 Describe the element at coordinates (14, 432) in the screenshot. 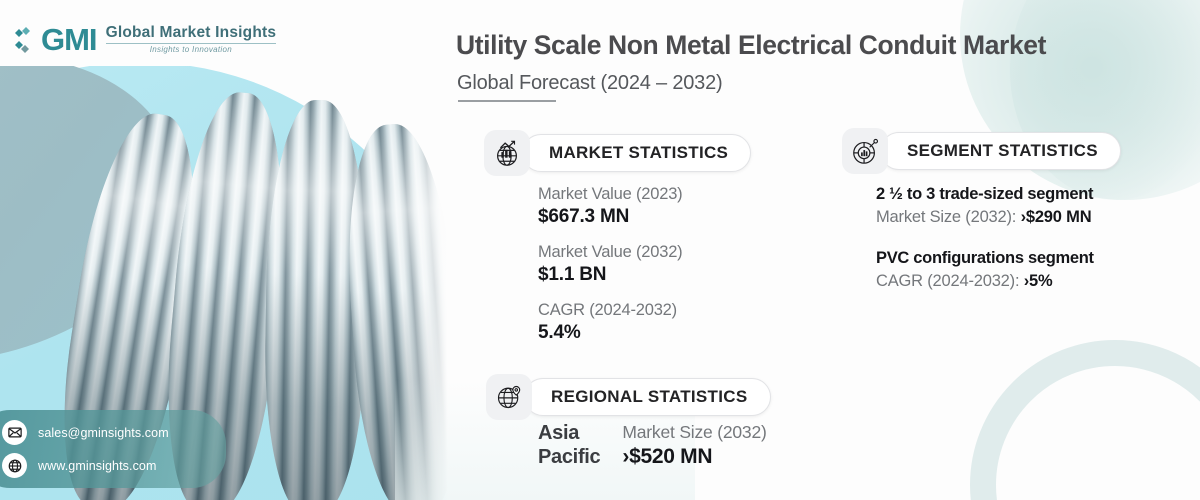

I see `envelope-icon` at that location.